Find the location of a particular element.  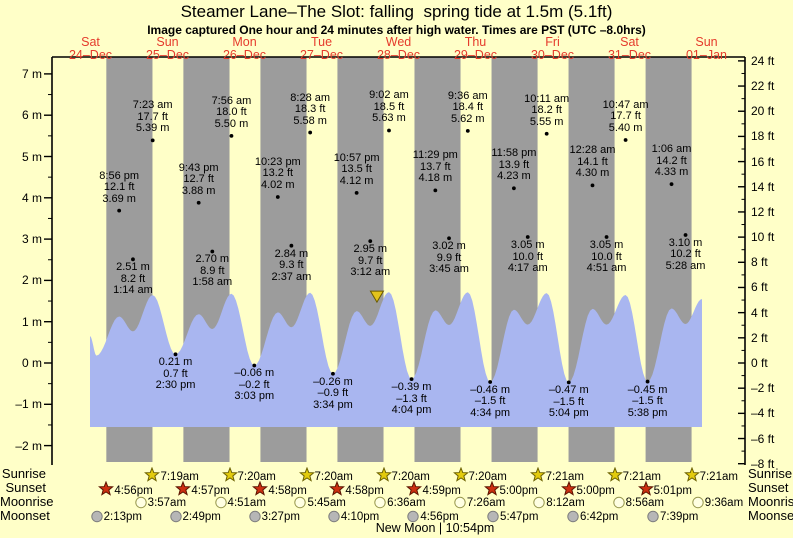

day-weekday: Tue is located at coordinates (321, 42).